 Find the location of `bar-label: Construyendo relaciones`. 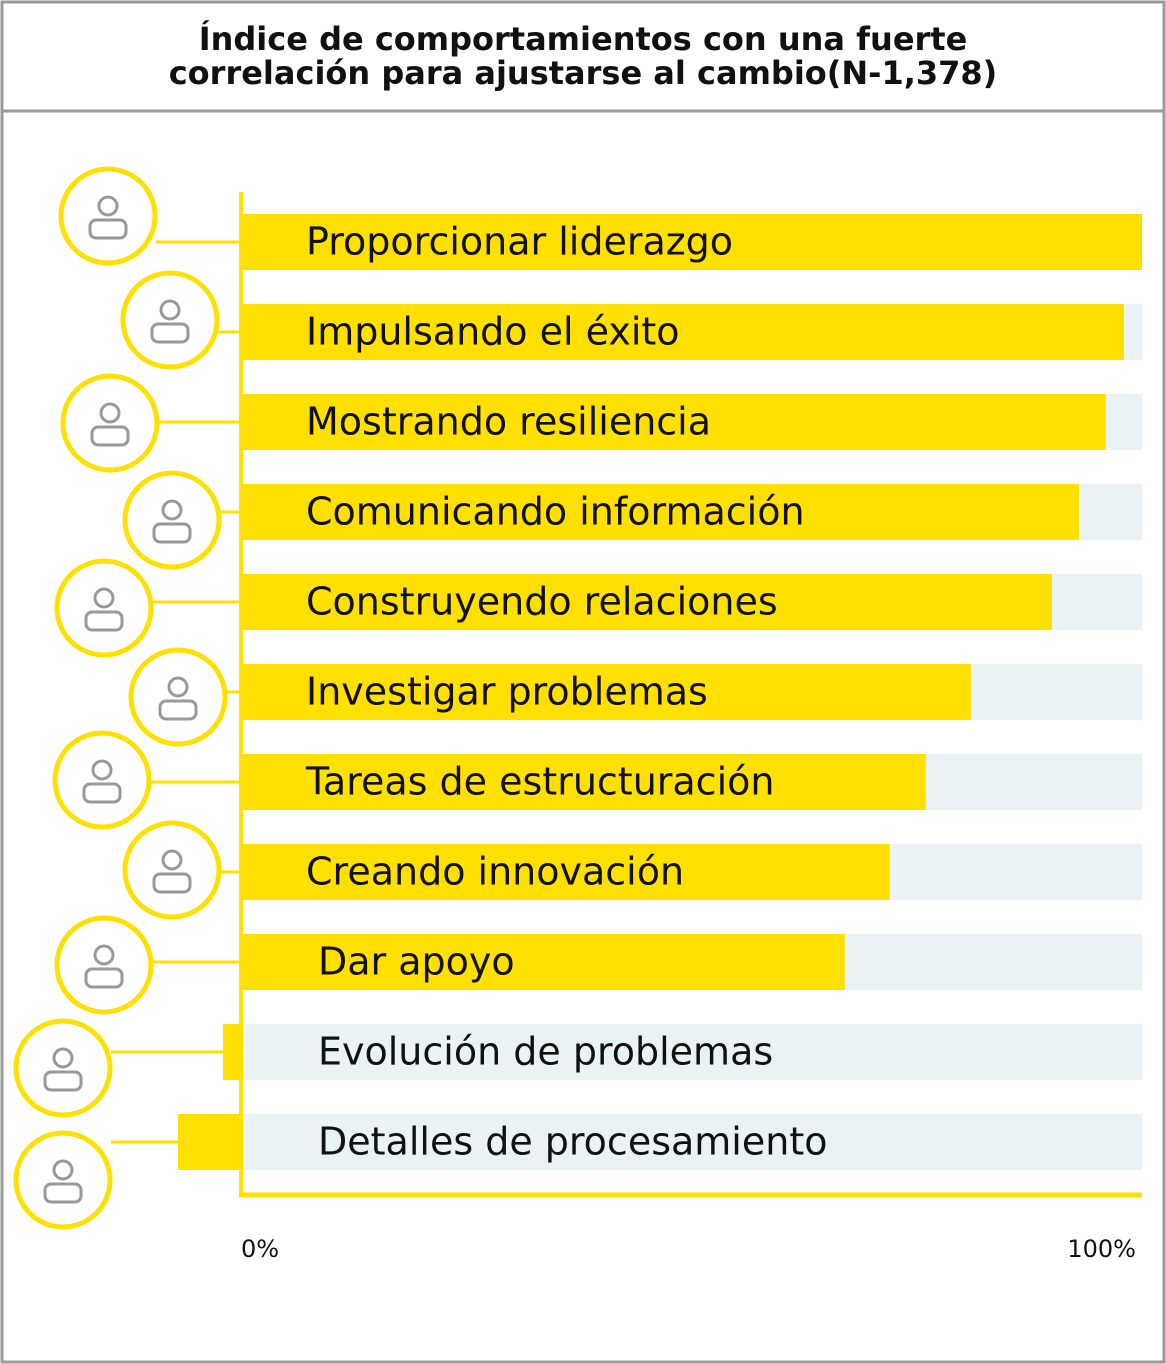

bar-label: Construyendo relaciones is located at coordinates (542, 602).